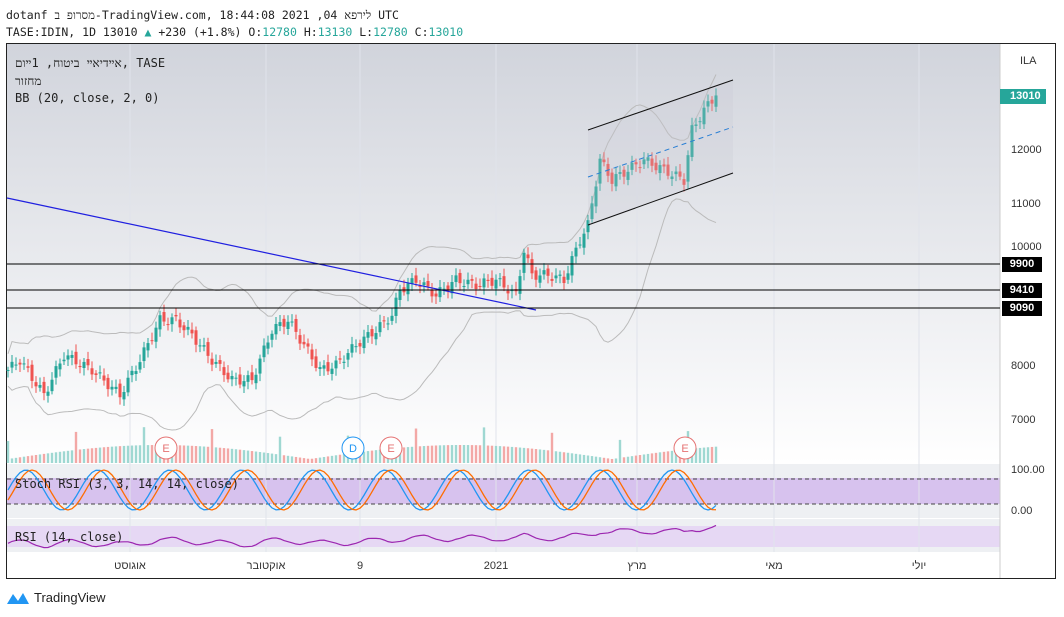  I want to click on legend-stoch: Stoch RSI (3, 3, 14, 14, close), so click(127, 484).